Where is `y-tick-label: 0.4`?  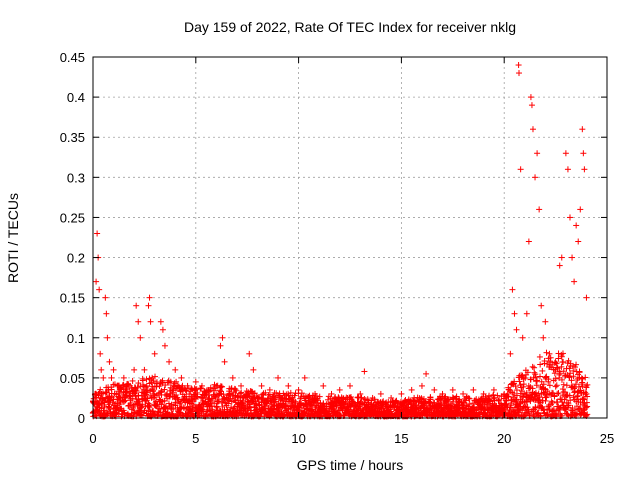
y-tick-label: 0.4 is located at coordinates (76, 97).